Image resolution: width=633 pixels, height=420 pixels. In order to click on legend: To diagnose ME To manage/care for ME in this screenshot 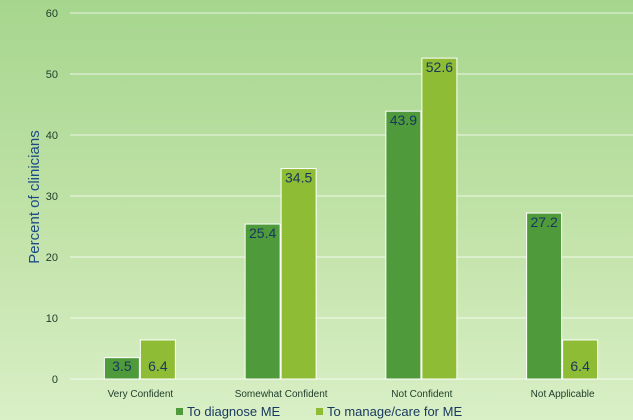, I will do `click(319, 411)`.